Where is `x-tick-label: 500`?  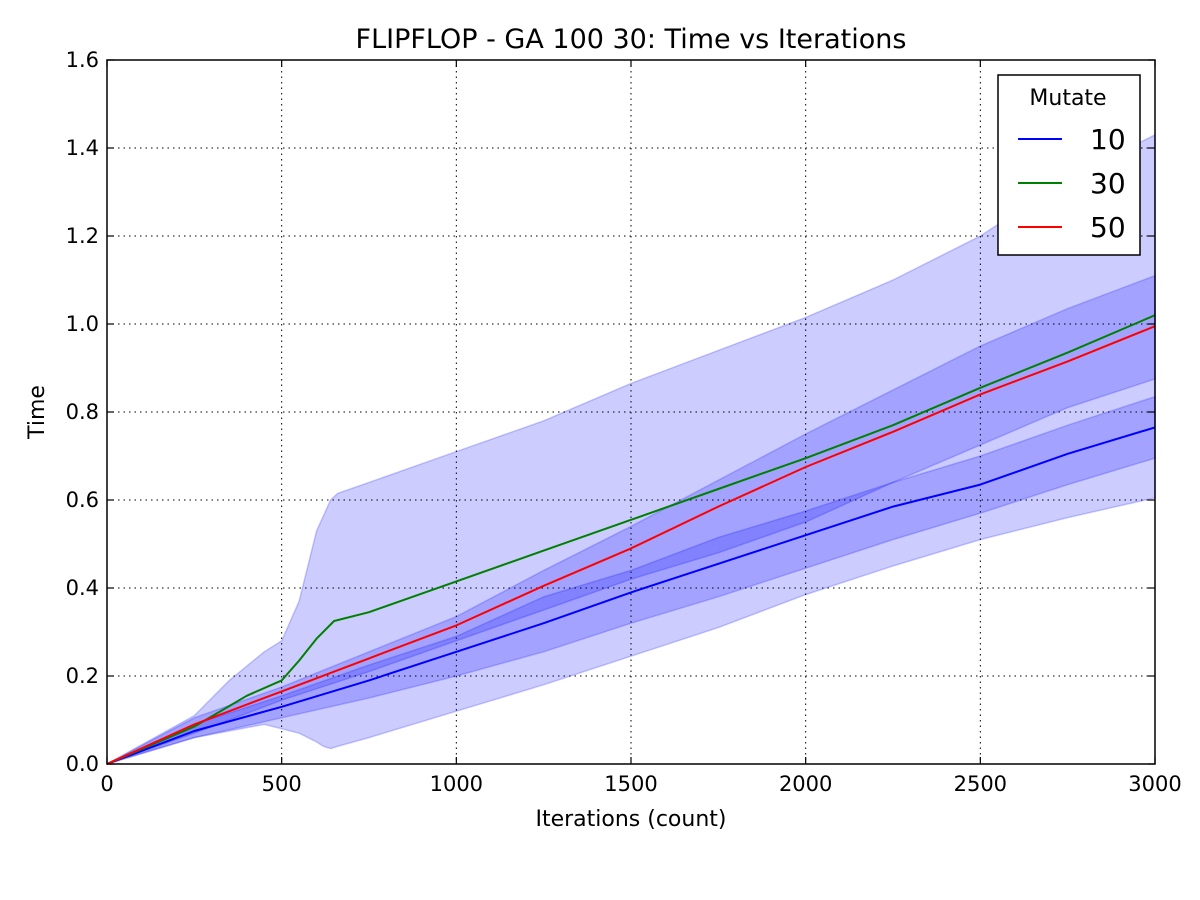 x-tick-label: 500 is located at coordinates (282, 784).